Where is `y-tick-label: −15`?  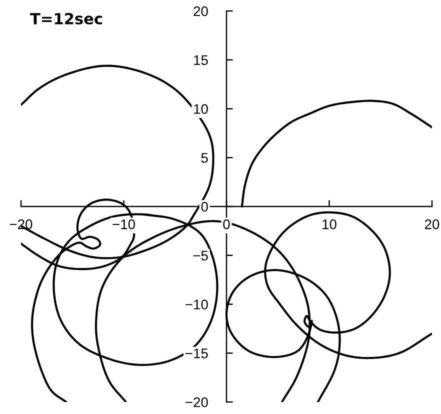 y-tick-label: −15 is located at coordinates (197, 353).